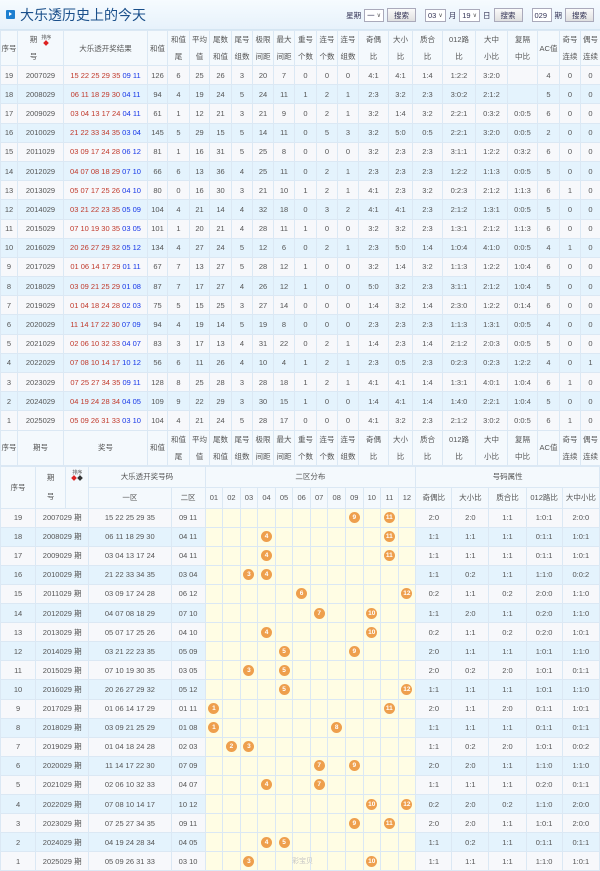 This screenshot has width=600, height=871. What do you see at coordinates (57, 766) in the screenshot?
I see `issue-number: 2020029` at bounding box center [57, 766].